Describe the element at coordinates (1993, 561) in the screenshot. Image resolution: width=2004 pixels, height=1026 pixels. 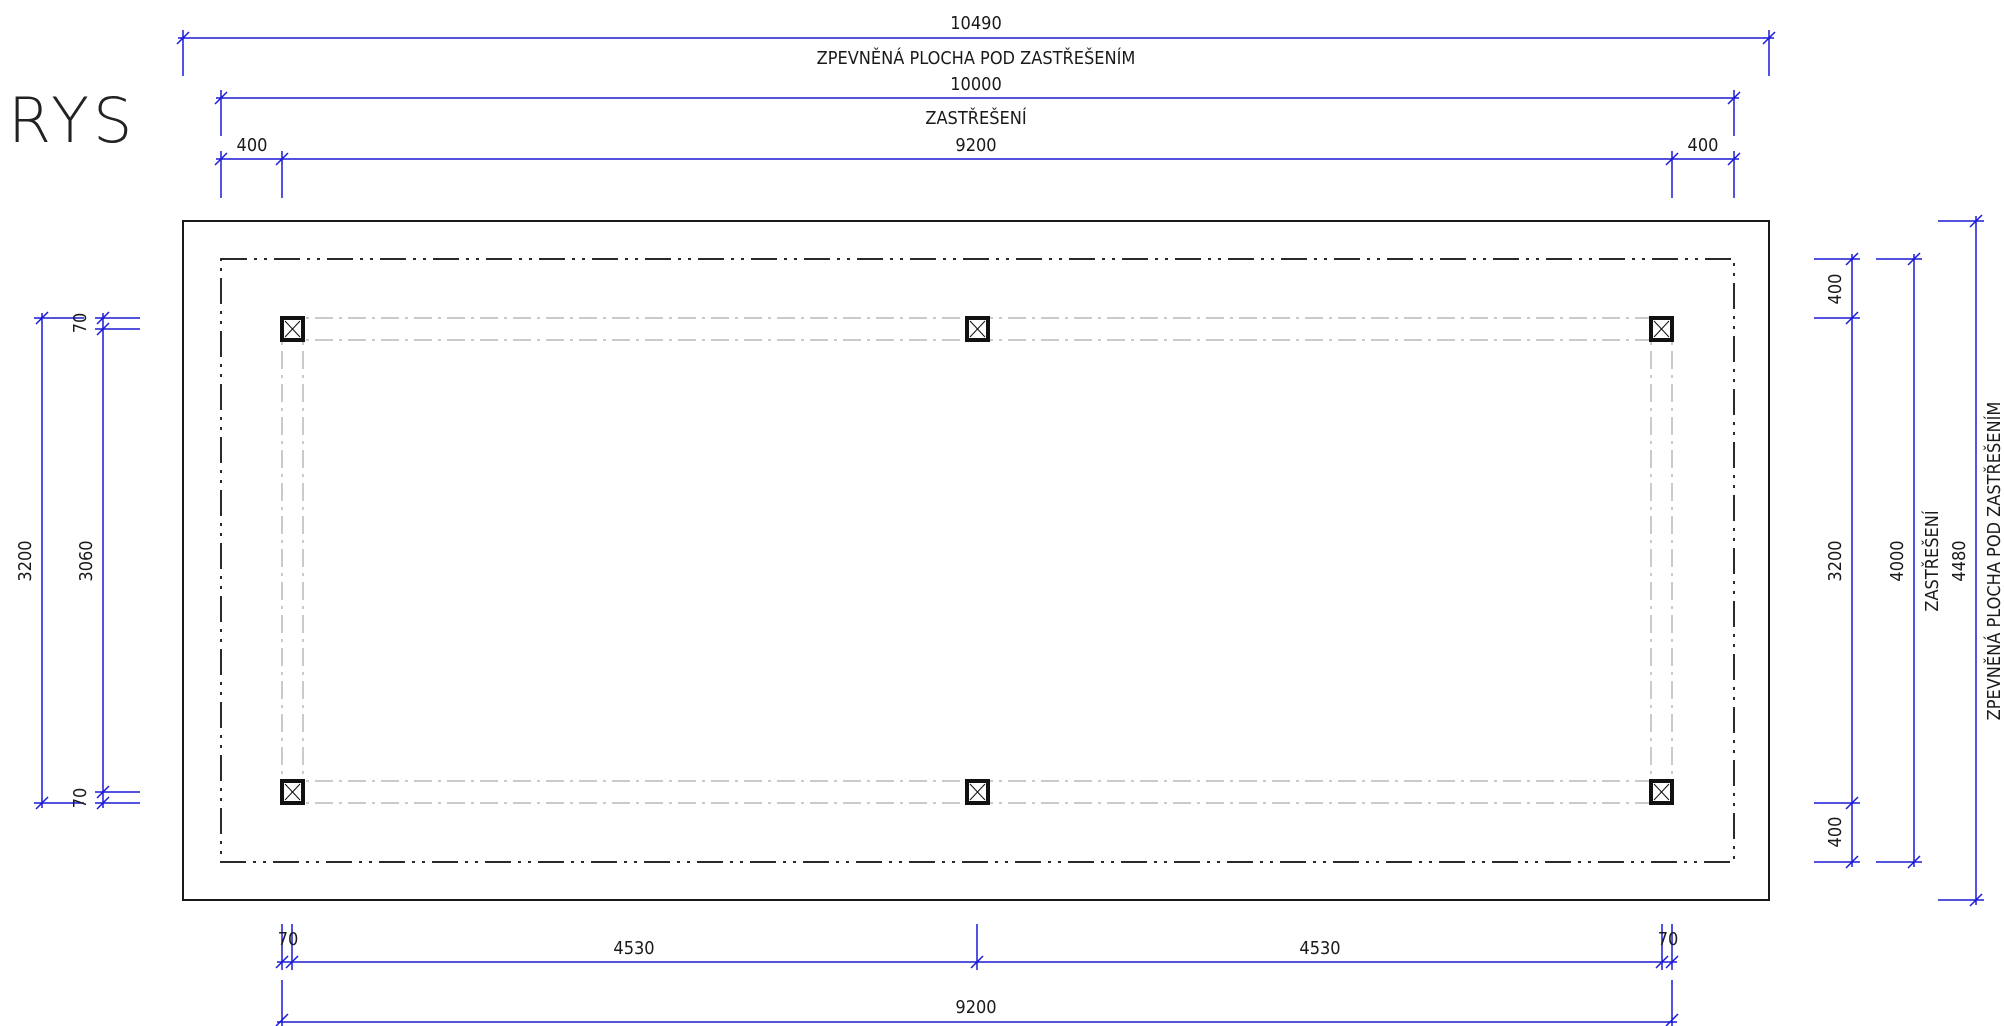
I see `dim-right-overall-label: ZPEVNĚNÁ PLOCHA POD ZASTŘEŠENÍM` at that location.